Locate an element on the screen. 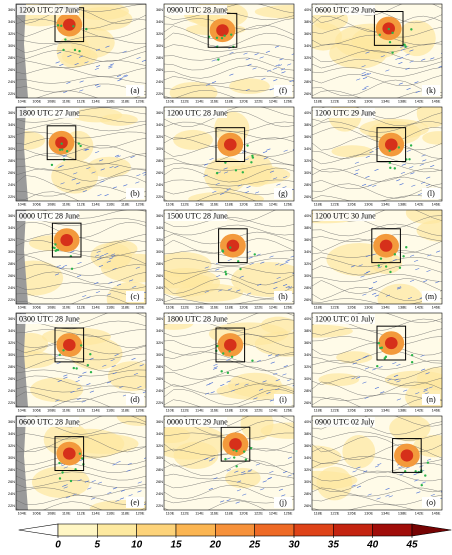 Image resolution: width=452 pixels, height=555 pixels. map-content: 0000 UTC 29 June (j) is located at coordinates (229, 463).